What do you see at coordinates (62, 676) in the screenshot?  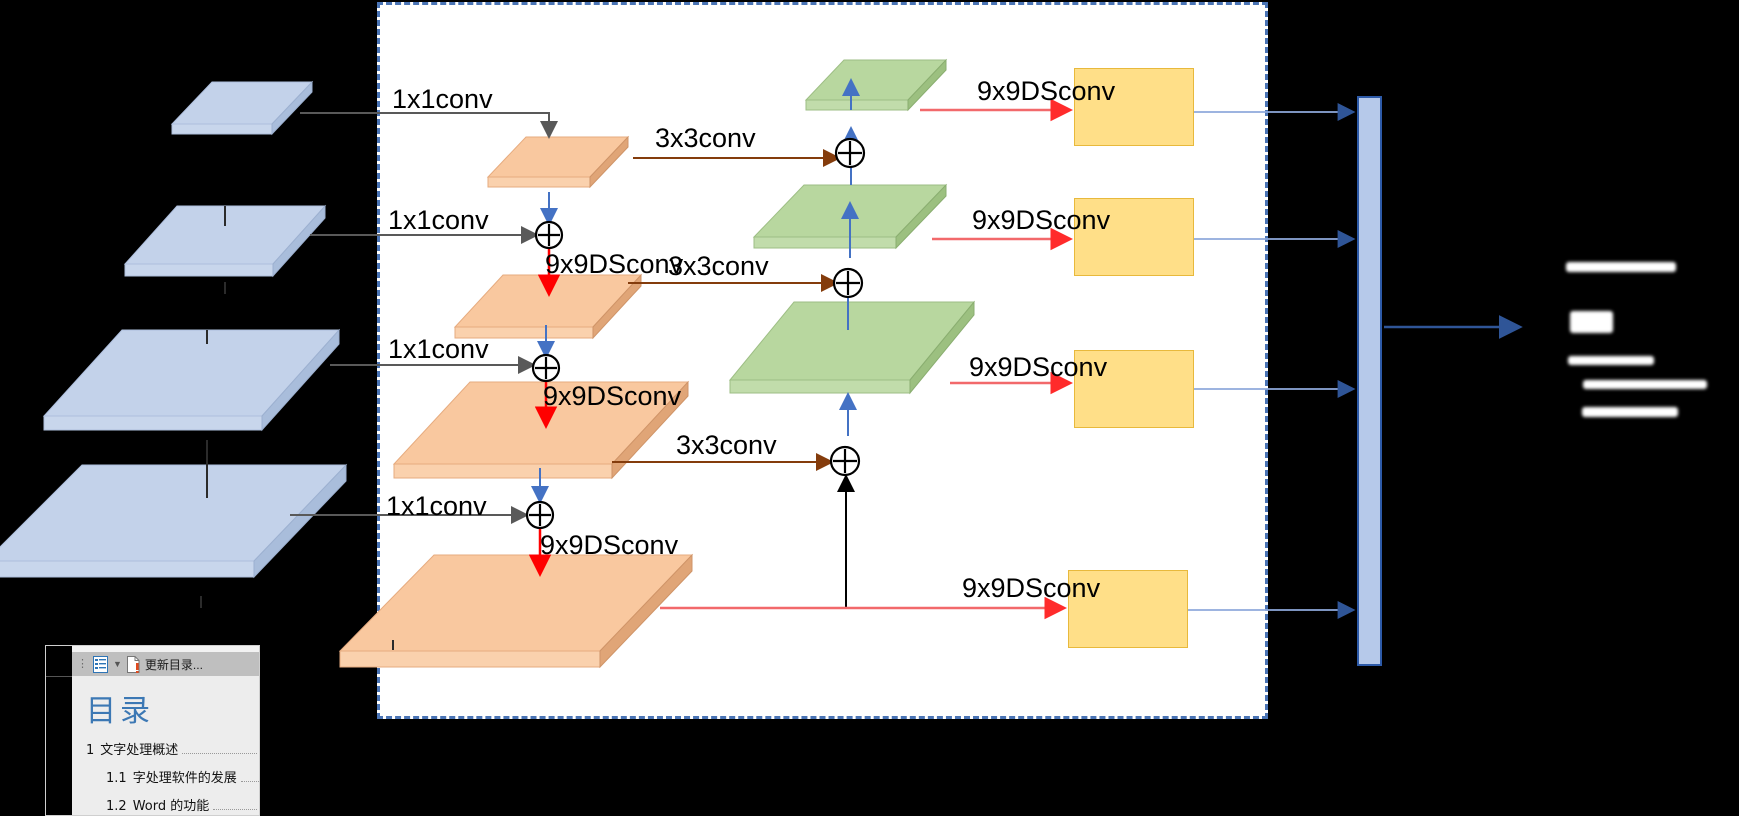 I see `doc-margin-rule` at bounding box center [62, 676].